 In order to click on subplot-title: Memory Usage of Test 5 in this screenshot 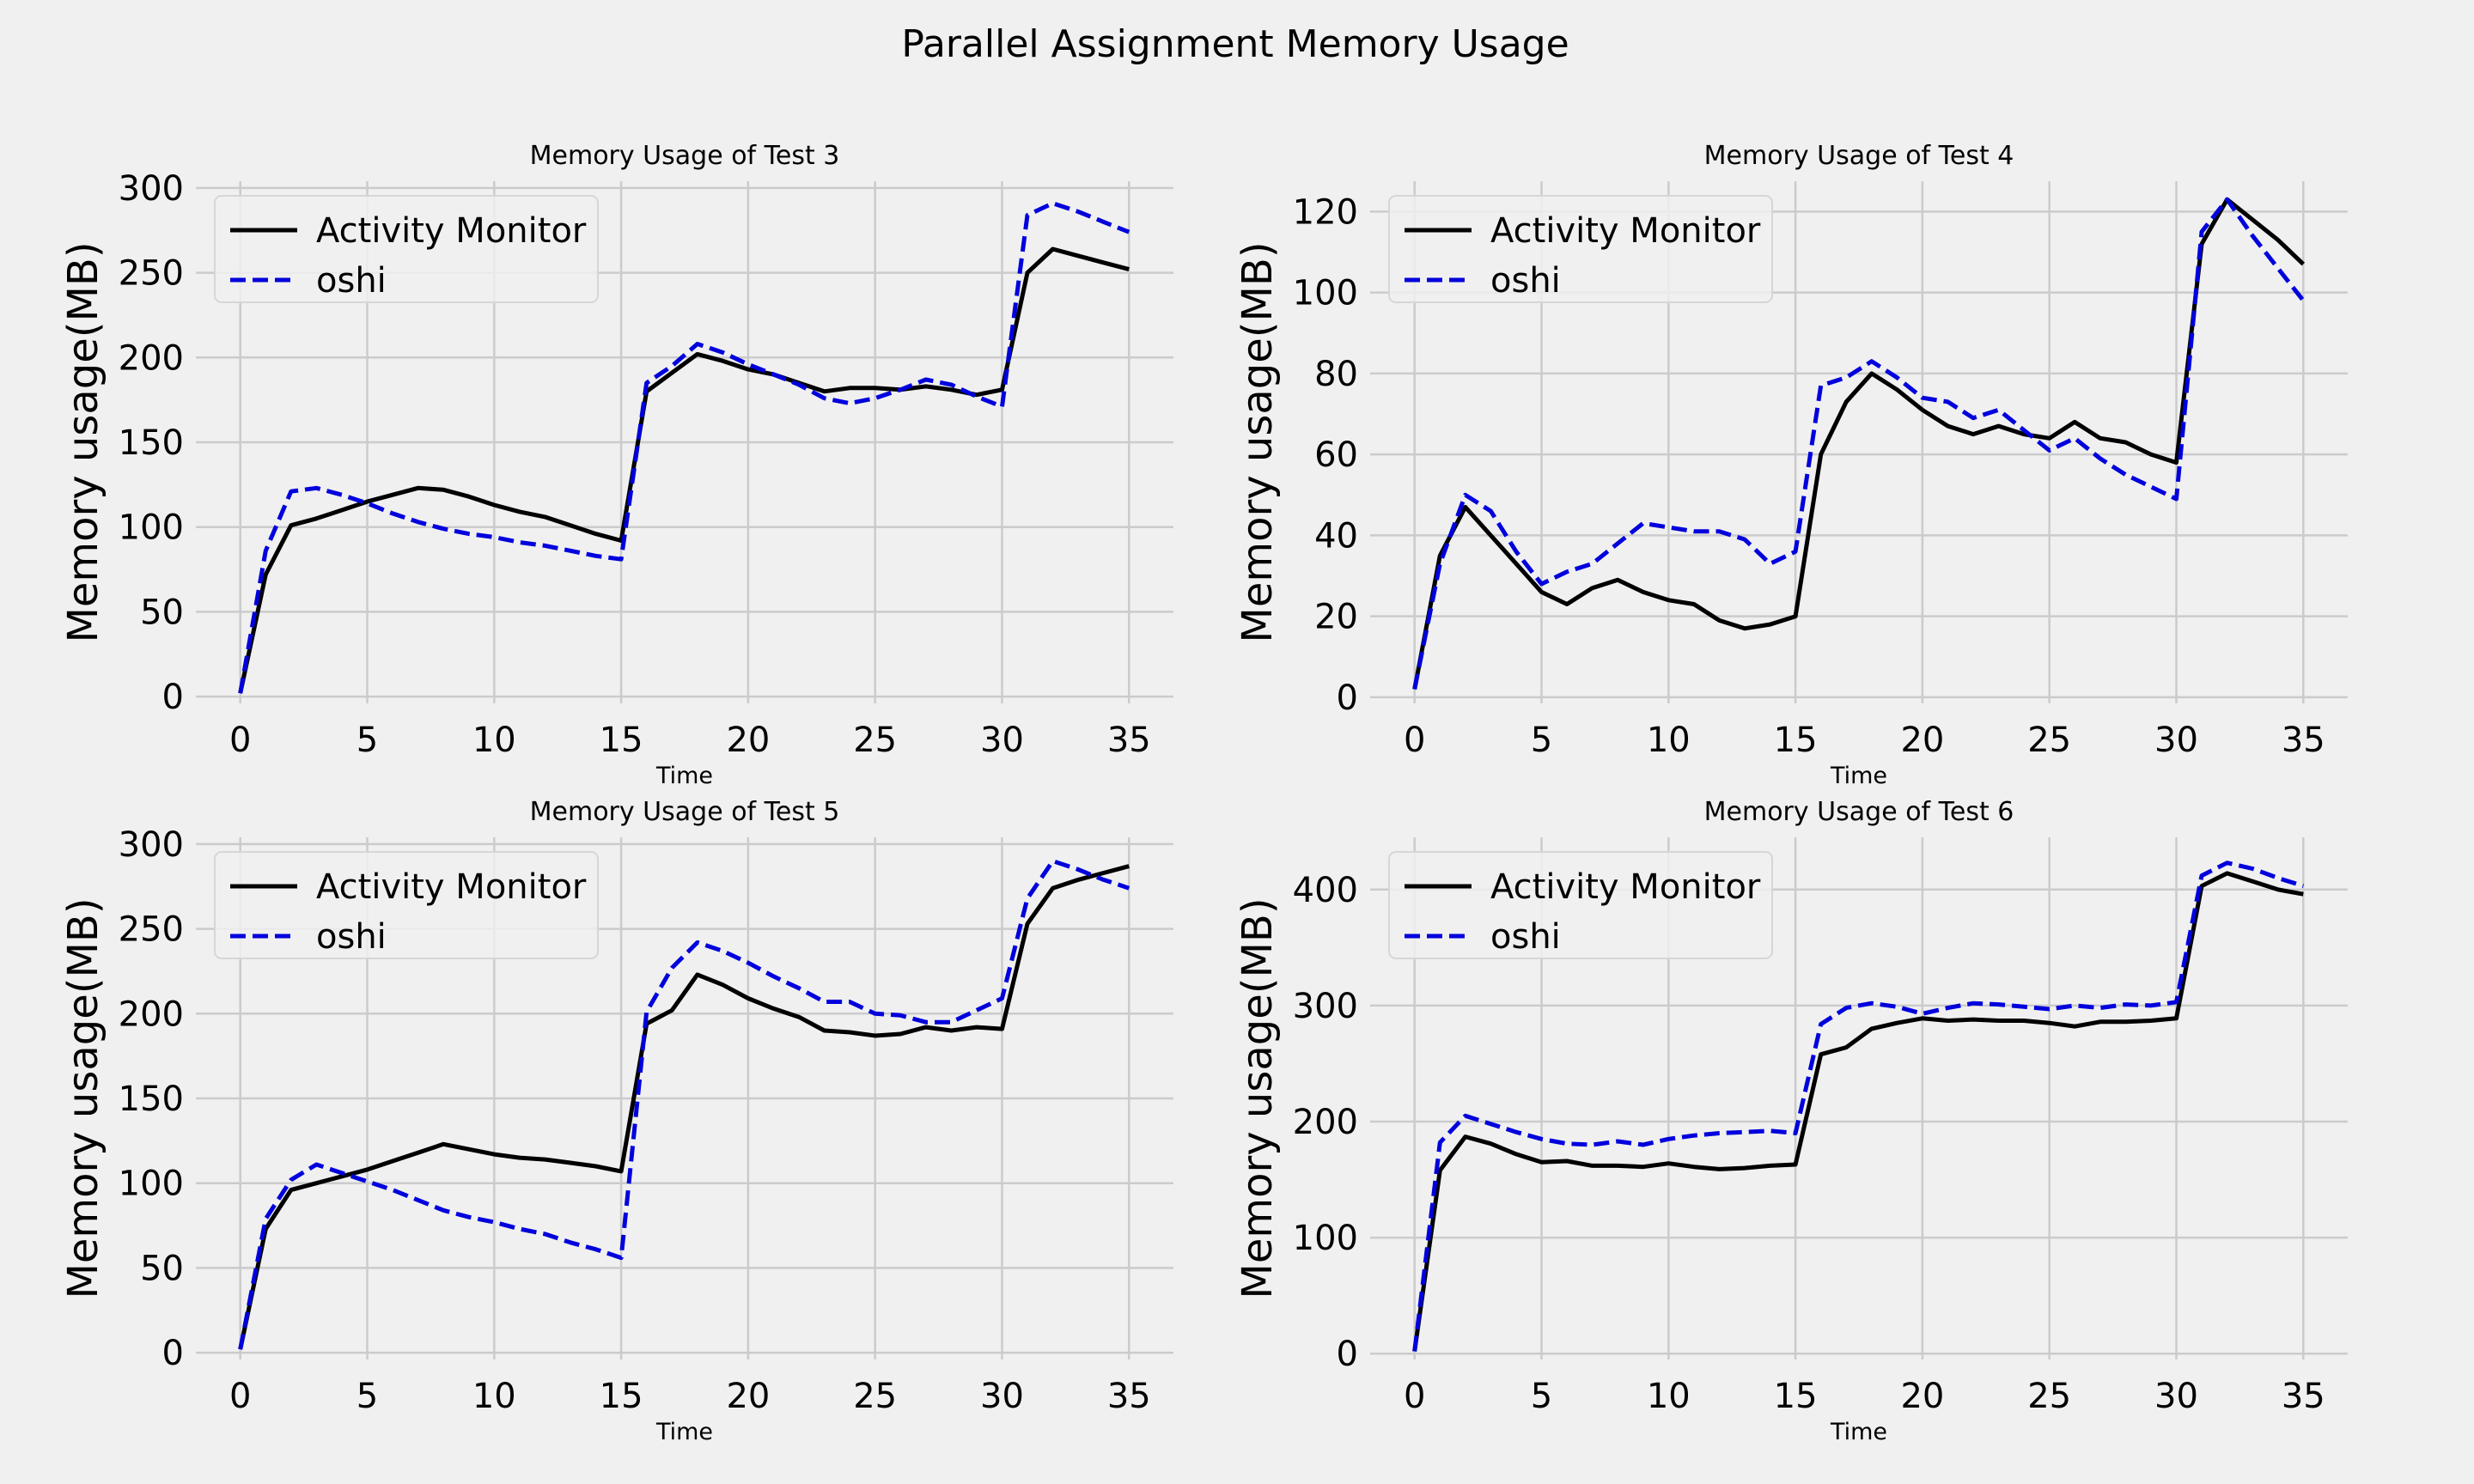, I will do `click(685, 812)`.